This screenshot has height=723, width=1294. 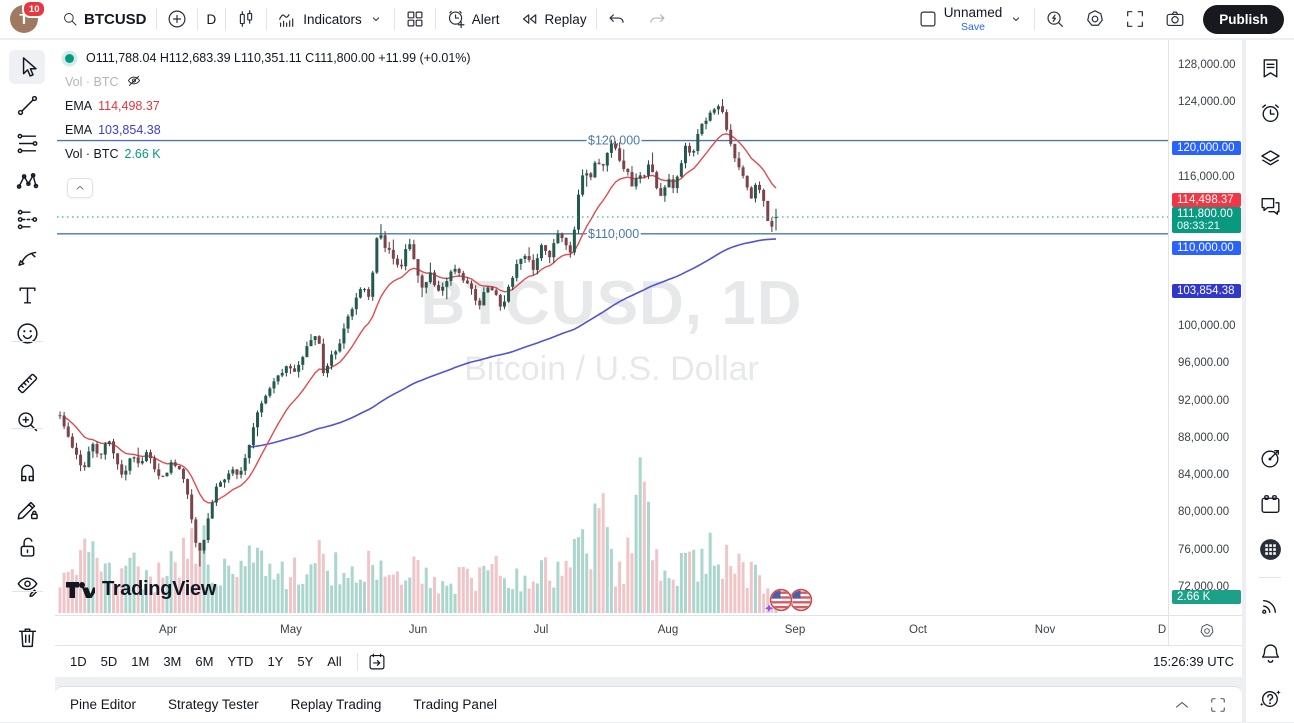 I want to click on range-1d-button: 1D, so click(x=78, y=661).